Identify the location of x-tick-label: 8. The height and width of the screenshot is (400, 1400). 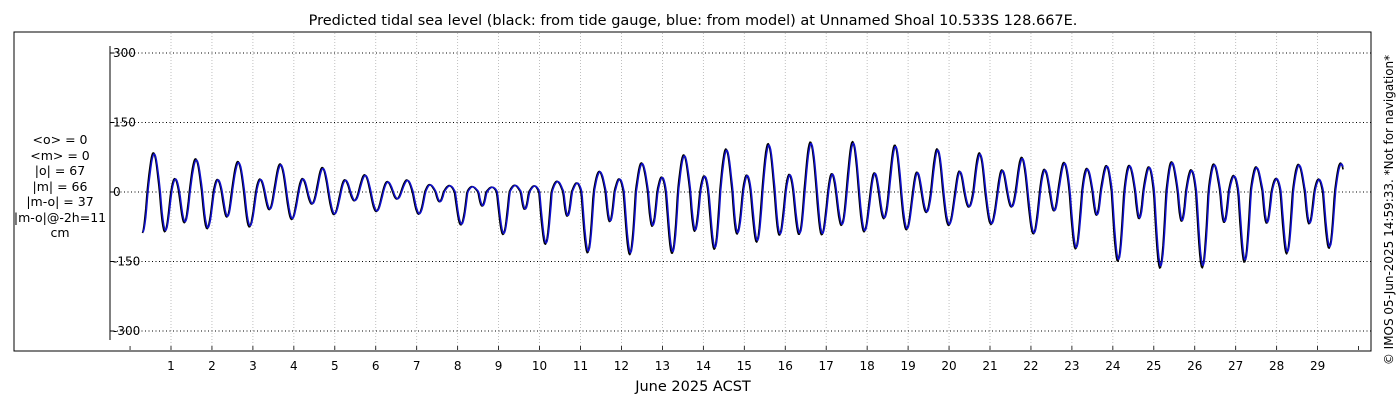
(458, 366).